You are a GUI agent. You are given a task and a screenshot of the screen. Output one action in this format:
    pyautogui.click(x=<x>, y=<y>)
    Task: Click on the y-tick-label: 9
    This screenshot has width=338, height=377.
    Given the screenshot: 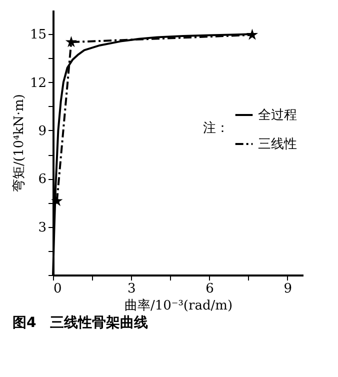 What is the action you would take?
    pyautogui.click(x=42, y=131)
    